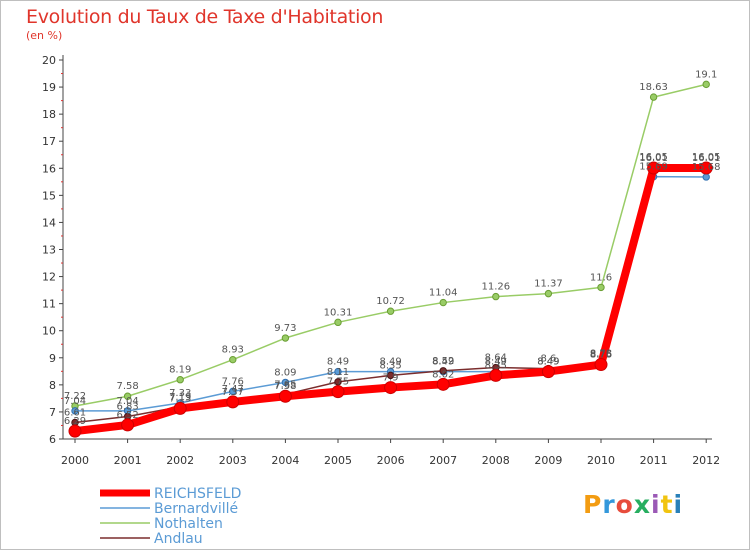 The width and height of the screenshot is (750, 550). I want to click on data-label-reichsfeld: 7.9, so click(391, 378).